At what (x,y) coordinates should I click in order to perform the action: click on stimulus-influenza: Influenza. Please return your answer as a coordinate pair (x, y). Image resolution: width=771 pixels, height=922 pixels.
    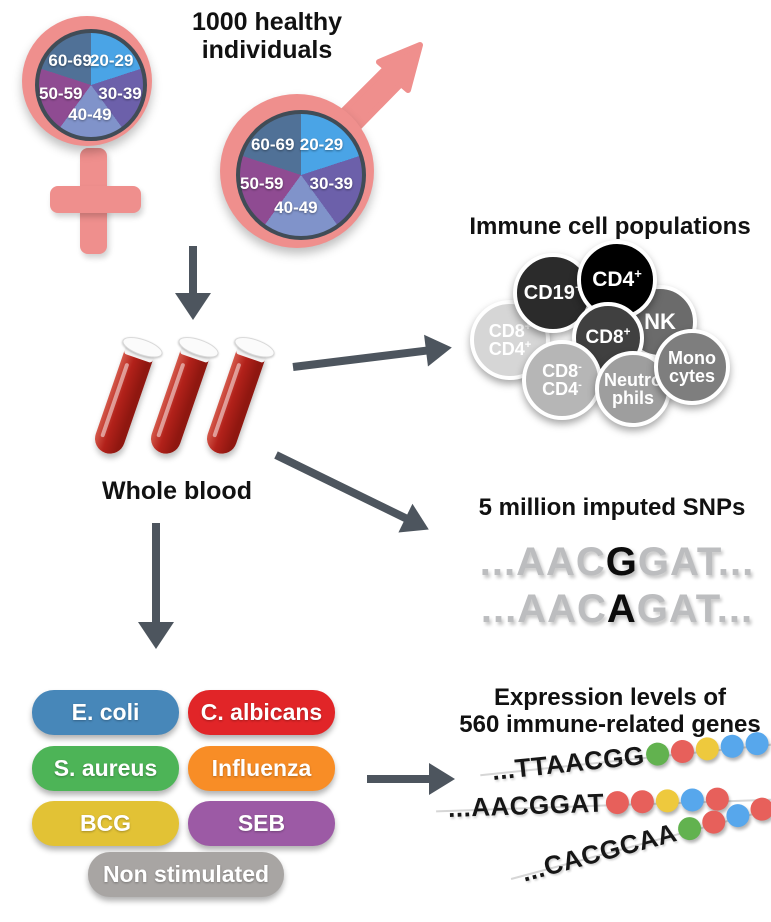
    Looking at the image, I should click on (261, 768).